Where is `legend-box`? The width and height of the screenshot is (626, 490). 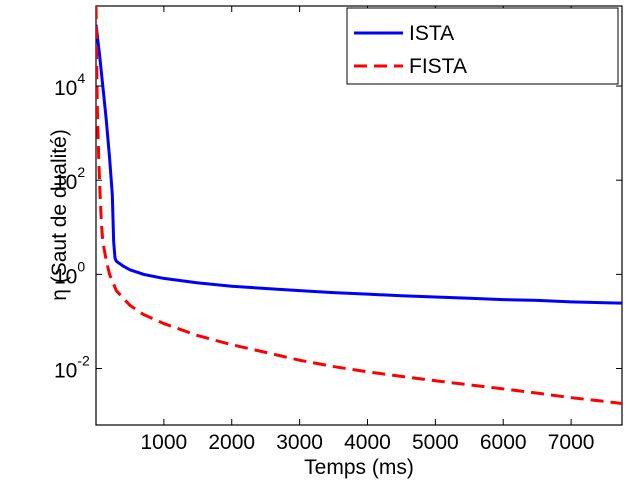
legend-box is located at coordinates (482, 46).